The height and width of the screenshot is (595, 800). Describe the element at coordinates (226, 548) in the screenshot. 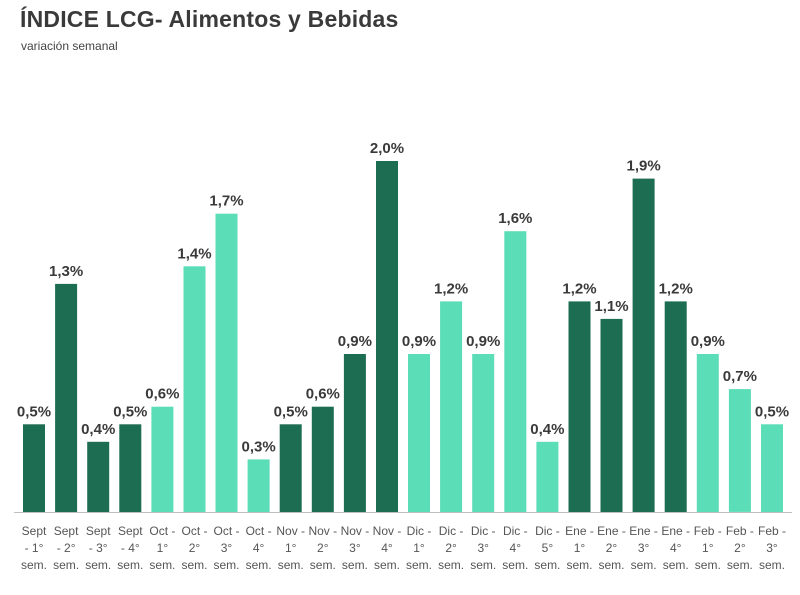

I see `x-tick-label-7: Oct -3° sem.` at that location.